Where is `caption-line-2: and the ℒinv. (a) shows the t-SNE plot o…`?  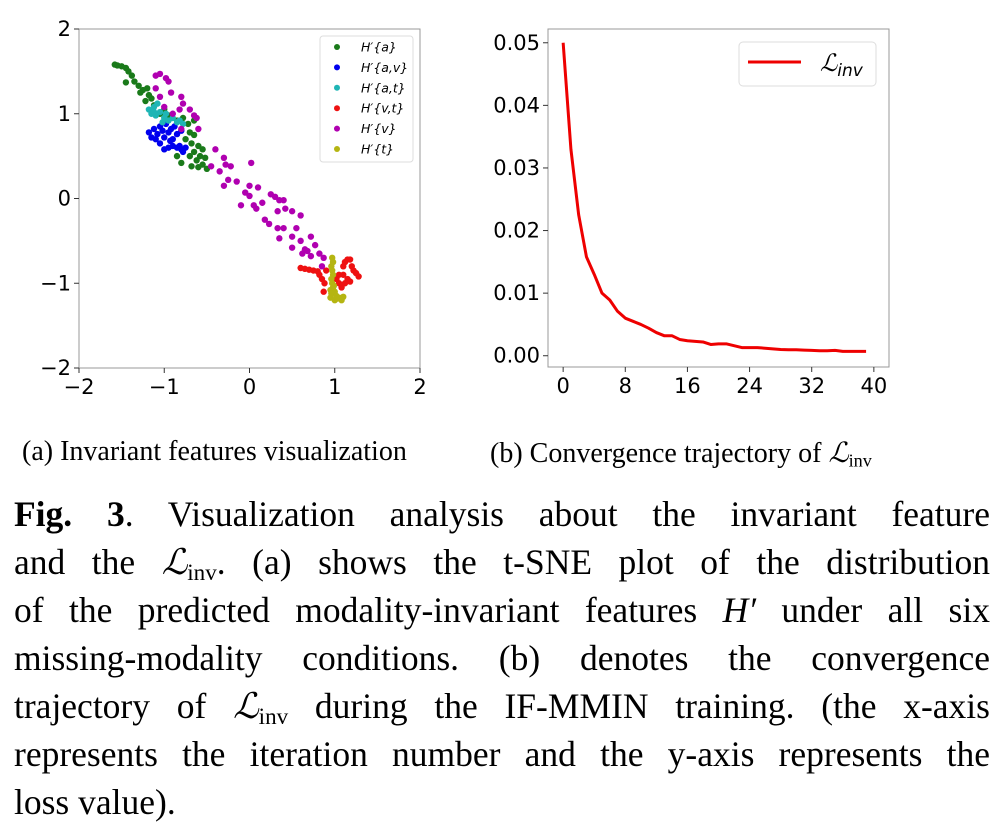
caption-line-2: and the ℒinv. (a) shows the t-SNE plot o… is located at coordinates (502, 562).